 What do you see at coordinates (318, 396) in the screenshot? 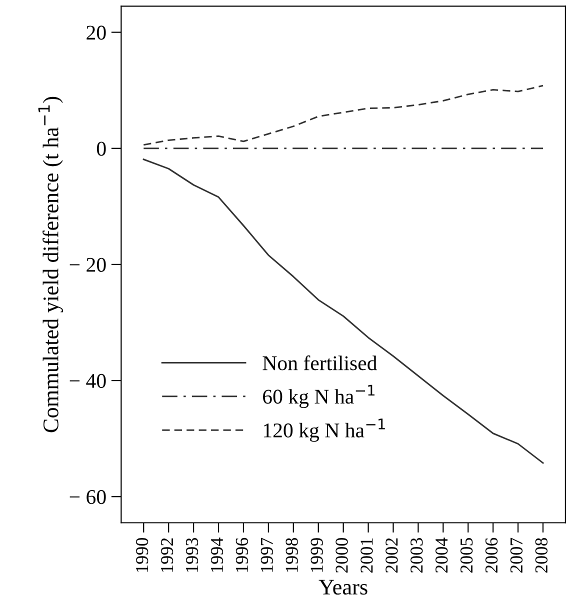
I see `legend-label: 60 kg N ha$^{−1}$` at bounding box center [318, 396].